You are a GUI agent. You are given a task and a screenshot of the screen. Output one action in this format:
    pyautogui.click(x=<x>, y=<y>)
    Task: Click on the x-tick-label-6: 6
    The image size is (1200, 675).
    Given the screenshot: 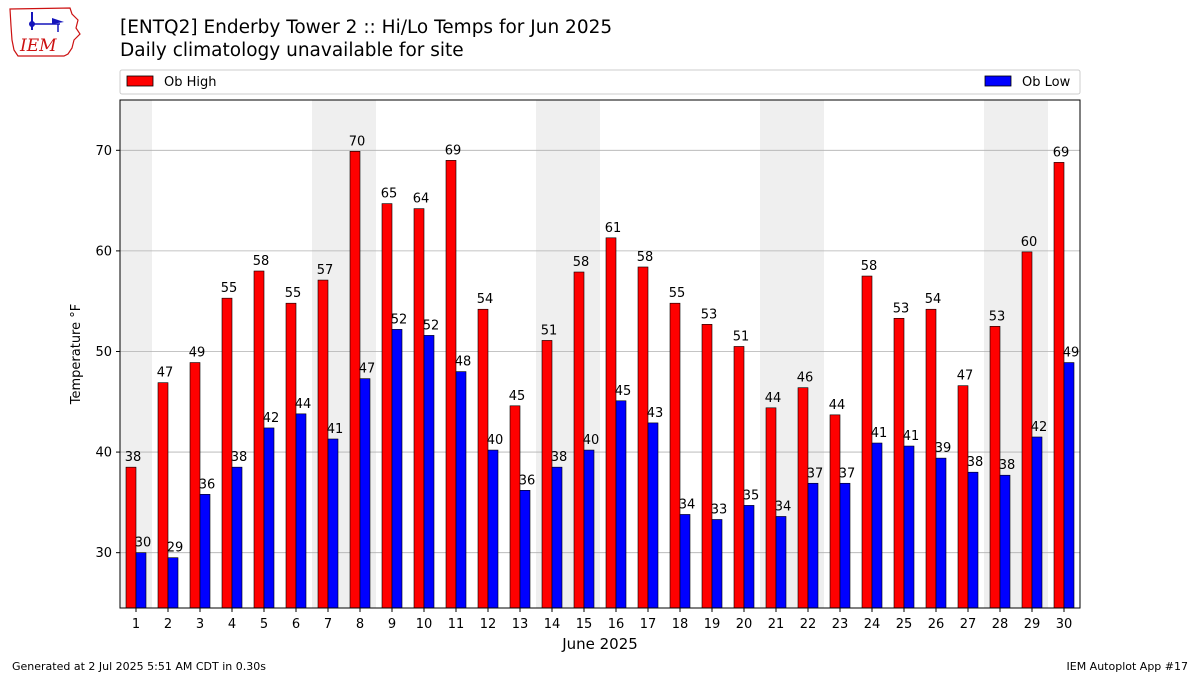 What is the action you would take?
    pyautogui.click(x=296, y=624)
    